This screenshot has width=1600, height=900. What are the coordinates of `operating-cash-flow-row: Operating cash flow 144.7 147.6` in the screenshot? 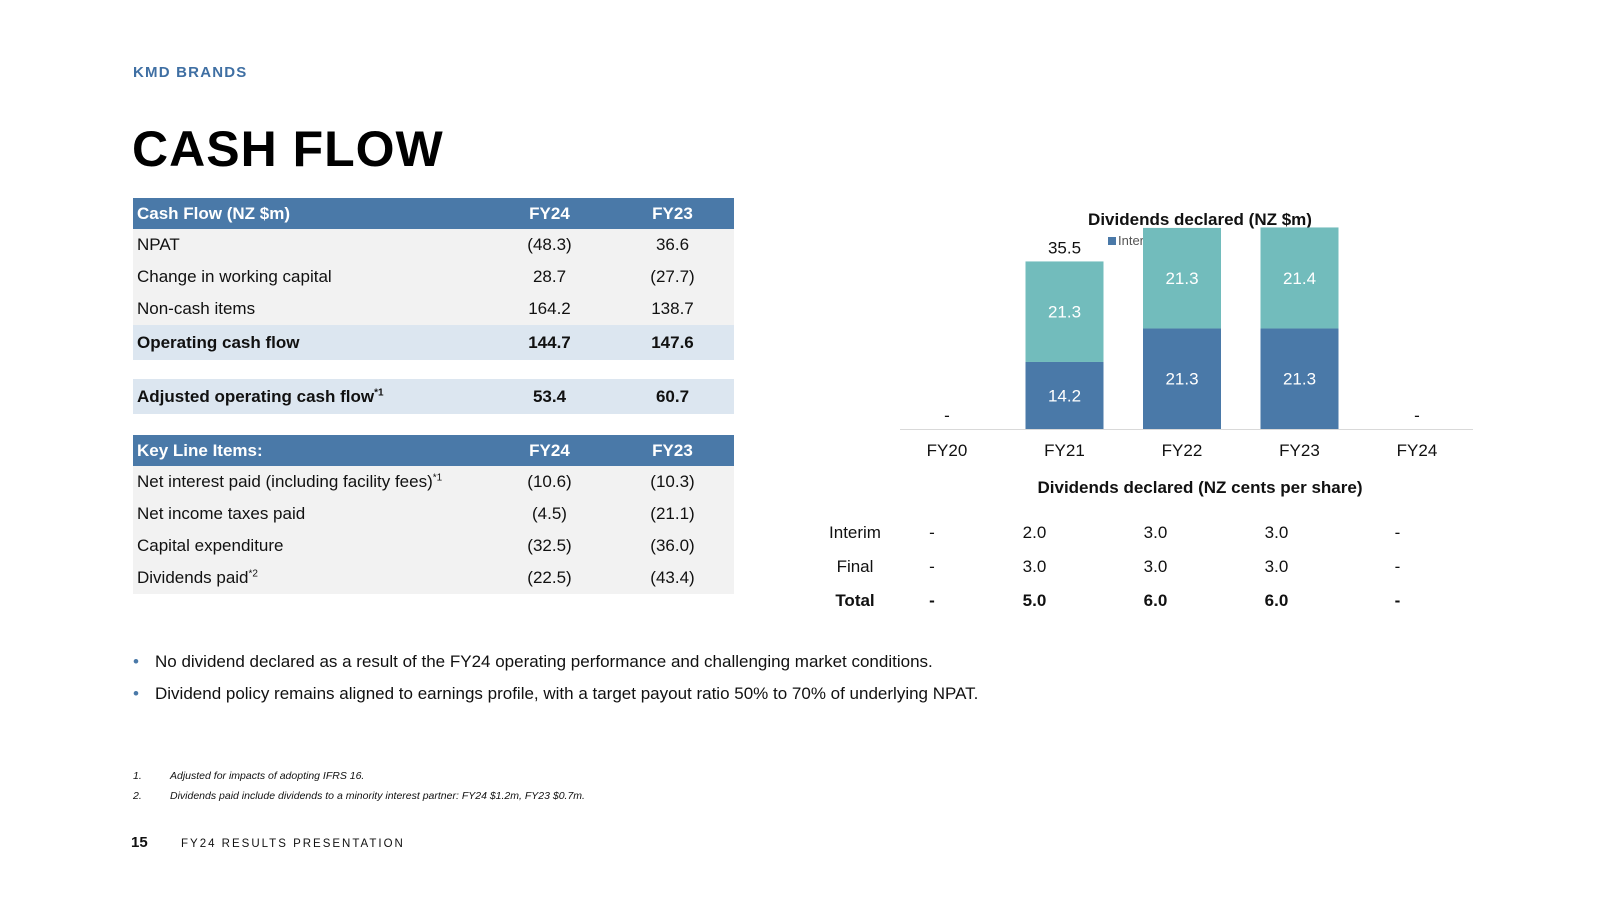 It's located at (433, 342).